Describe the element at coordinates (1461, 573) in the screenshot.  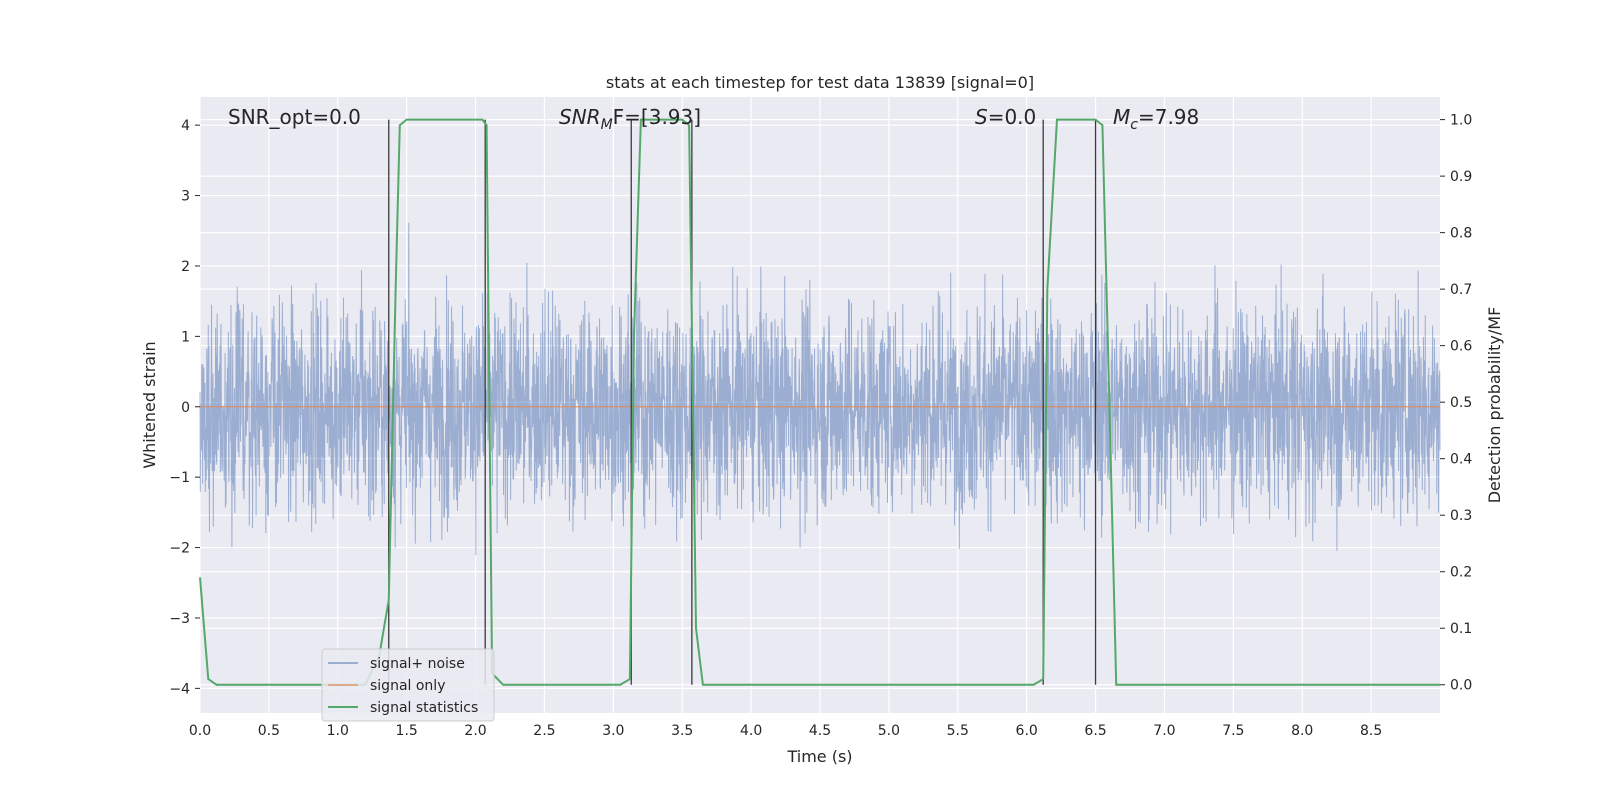
I see `y2-tick-label: 0.2` at that location.